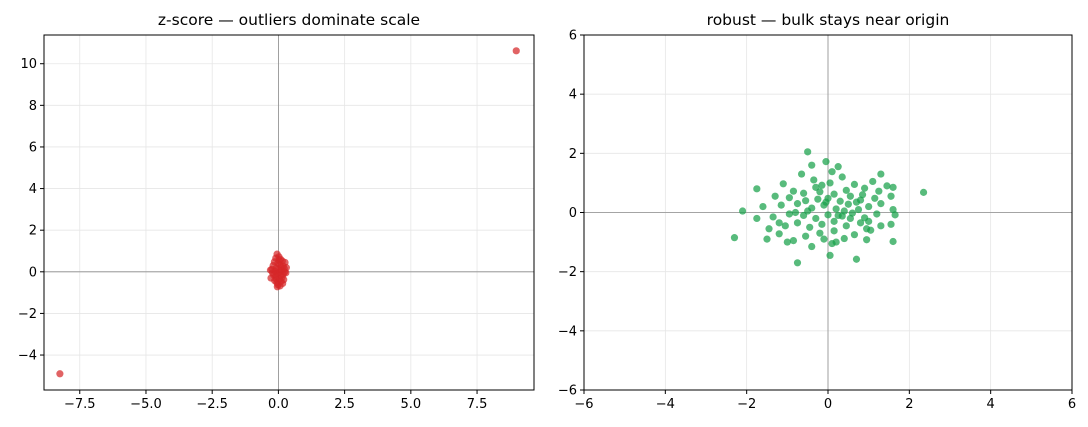 The width and height of the screenshot is (1088, 427). I want to click on z-score-y-tick-label: −4, so click(27, 356).